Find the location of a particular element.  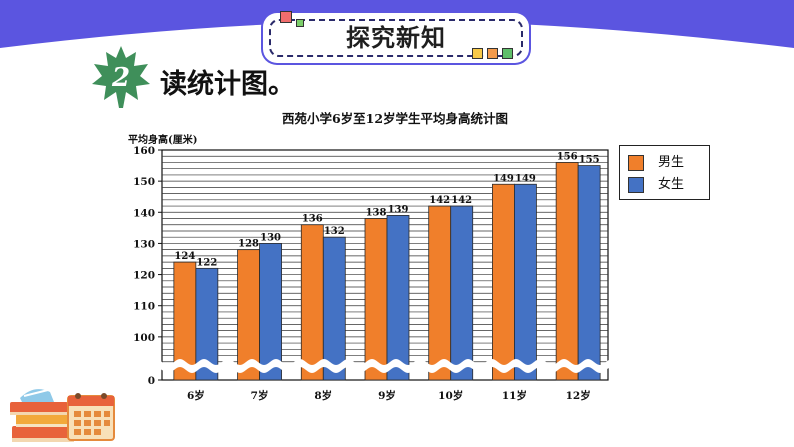

chart-title: 西苑小学6岁至12岁学生平均身高统计图 is located at coordinates (395, 118).